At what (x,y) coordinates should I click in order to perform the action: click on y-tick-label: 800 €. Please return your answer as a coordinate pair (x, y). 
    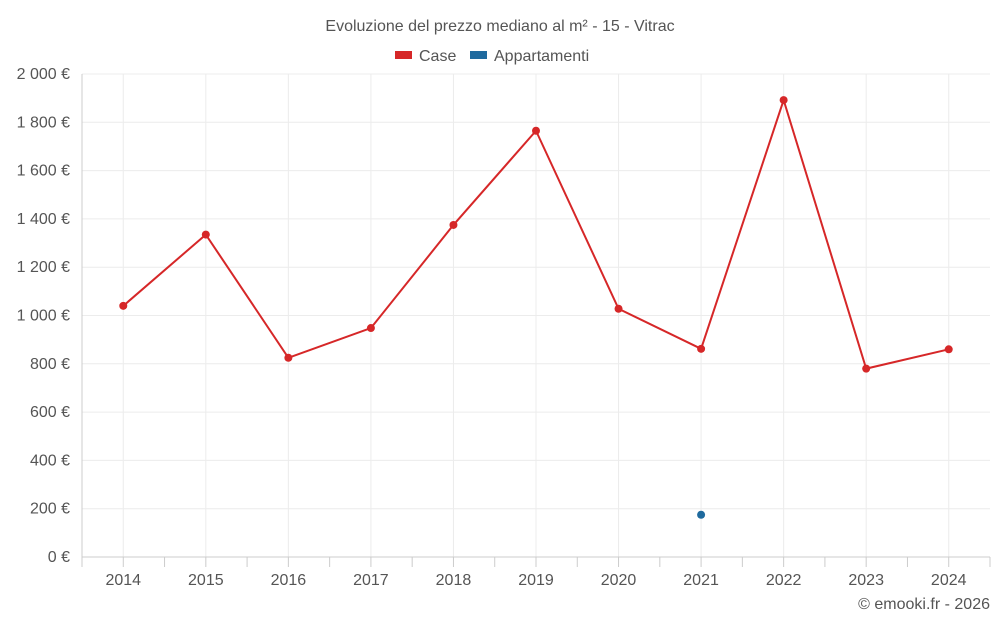
    Looking at the image, I should click on (50, 364).